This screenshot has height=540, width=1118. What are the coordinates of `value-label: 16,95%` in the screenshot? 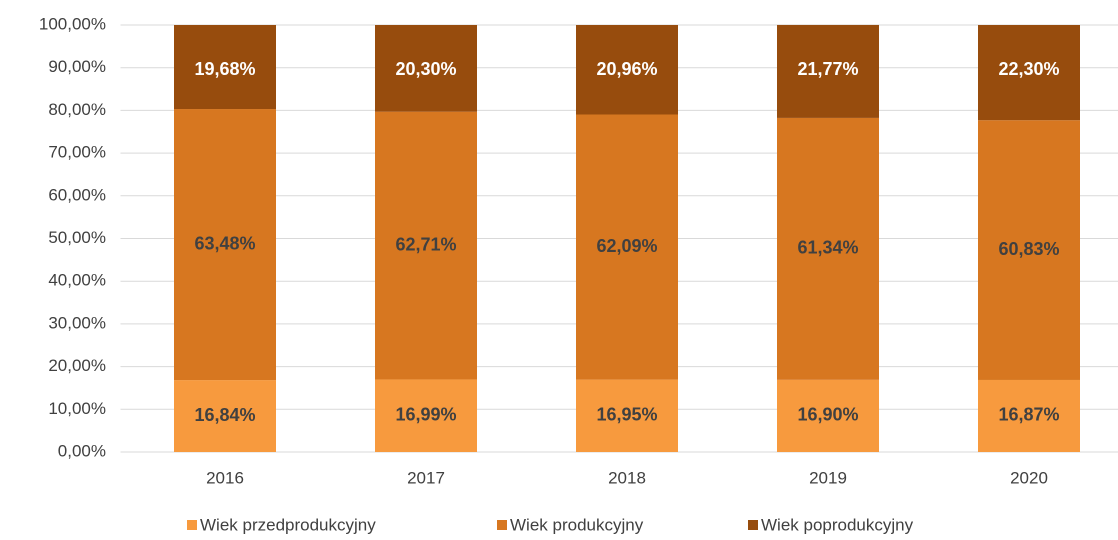 It's located at (626, 415).